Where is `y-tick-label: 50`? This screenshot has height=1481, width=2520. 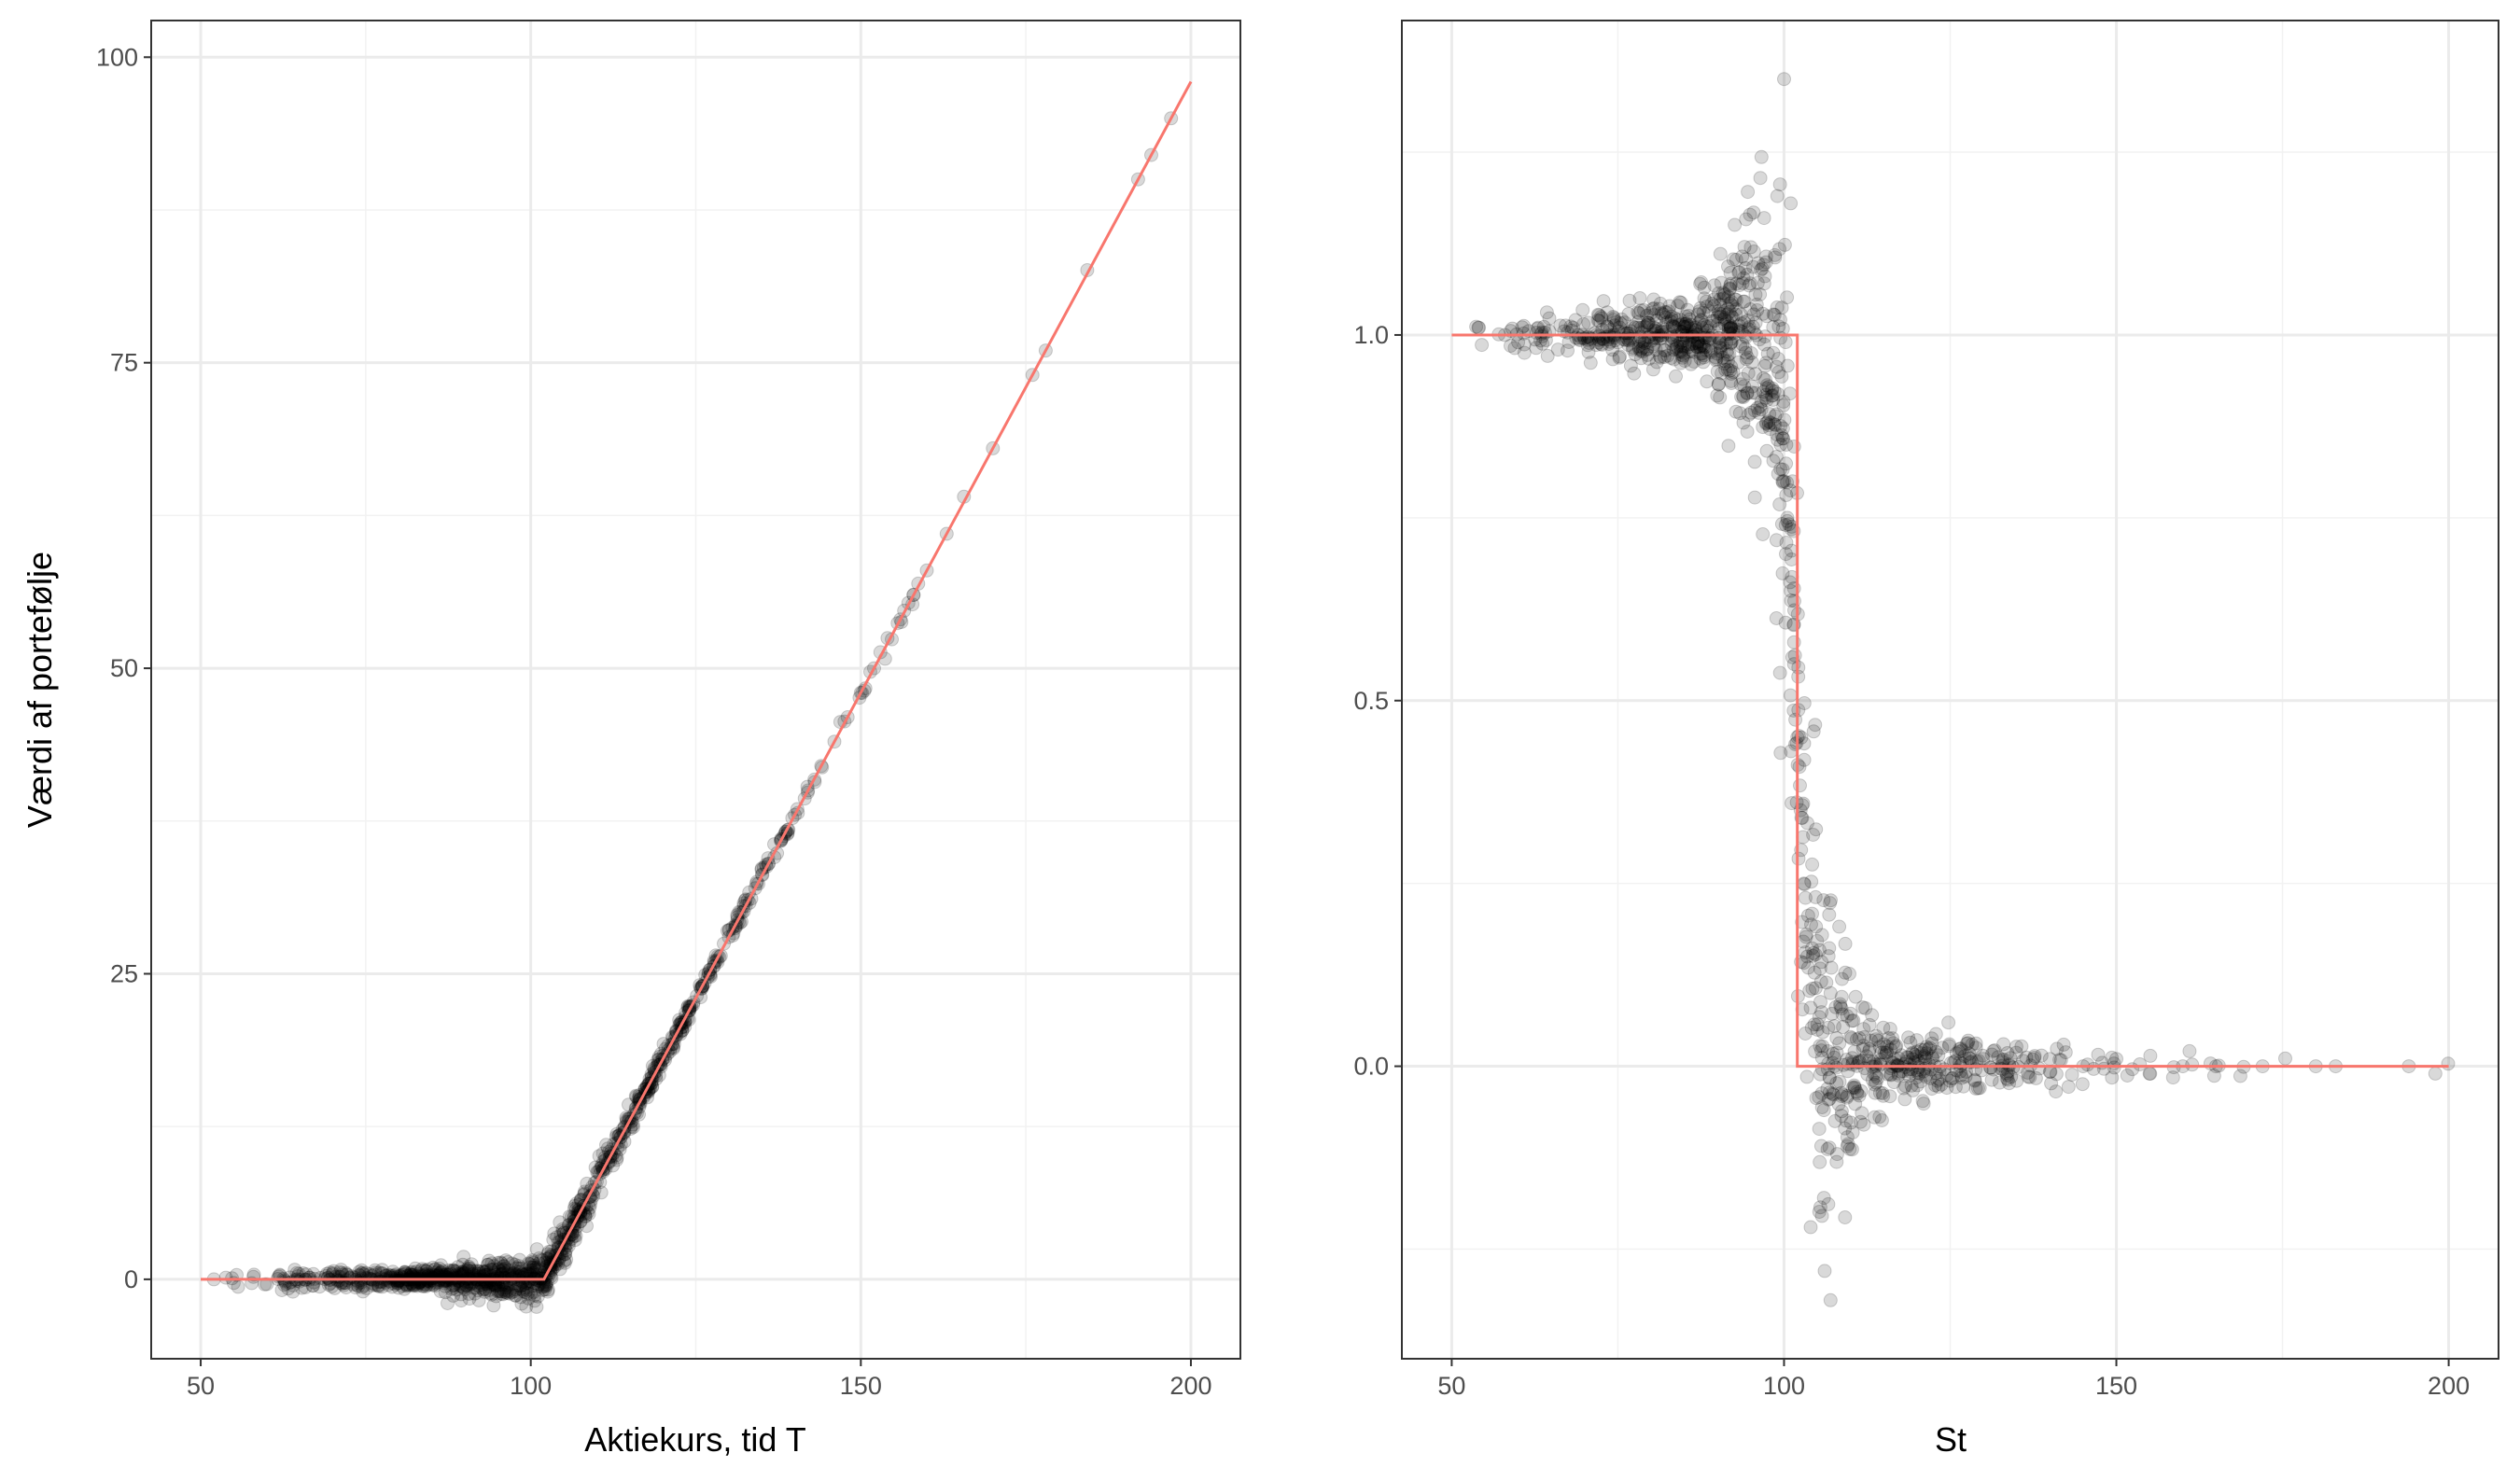
y-tick-label: 50 is located at coordinates (124, 668).